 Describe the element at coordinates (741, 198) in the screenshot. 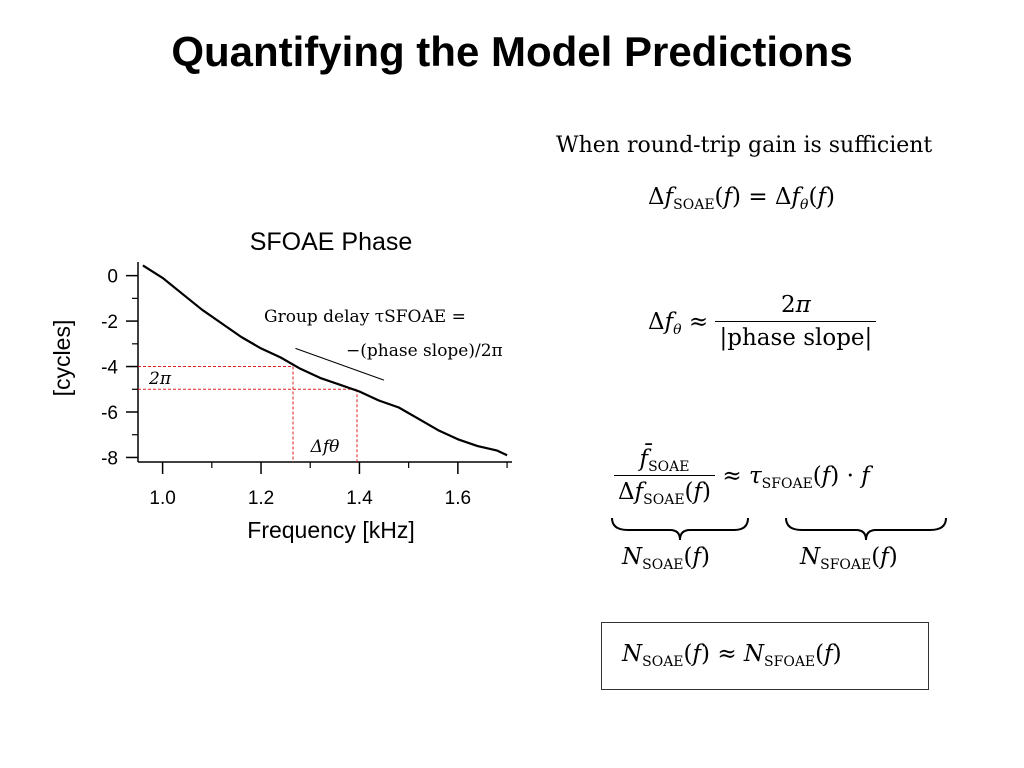

I see `equation-1: ΔfSOAE(f) = Δfθ(f)` at that location.